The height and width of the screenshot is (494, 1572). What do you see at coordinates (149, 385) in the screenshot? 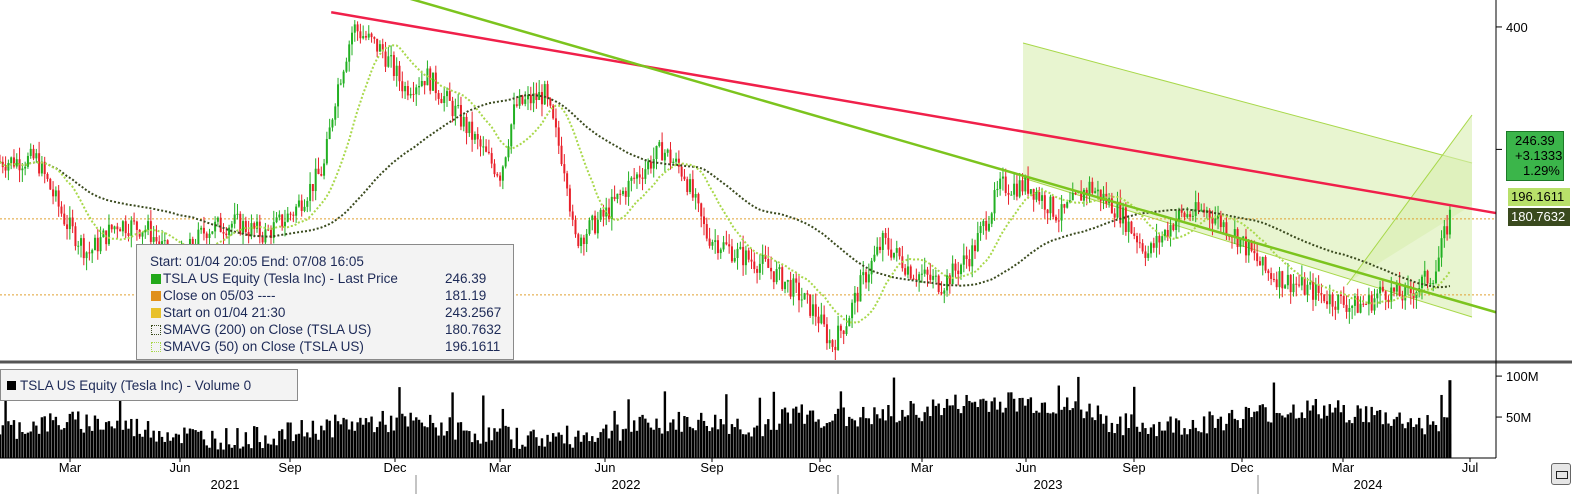
I see `volume-legend: TSLA US Equity (Tesla Inc) - Volume 0` at bounding box center [149, 385].